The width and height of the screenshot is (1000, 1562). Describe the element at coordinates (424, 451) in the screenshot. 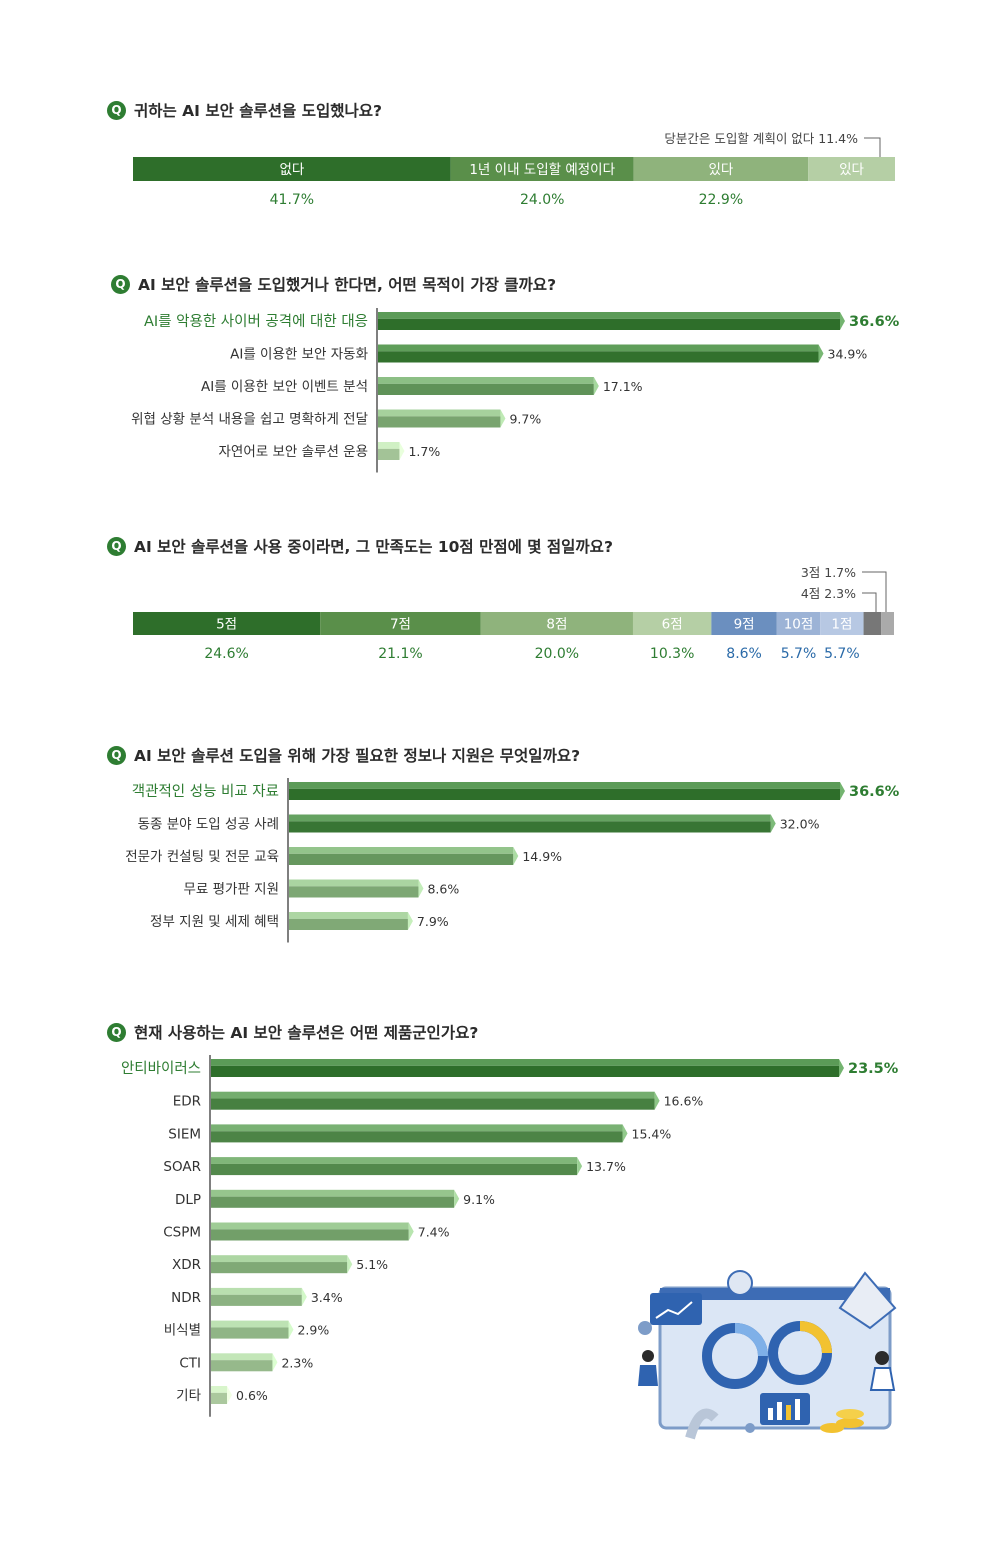

I see `value-label: 1.7%` at that location.